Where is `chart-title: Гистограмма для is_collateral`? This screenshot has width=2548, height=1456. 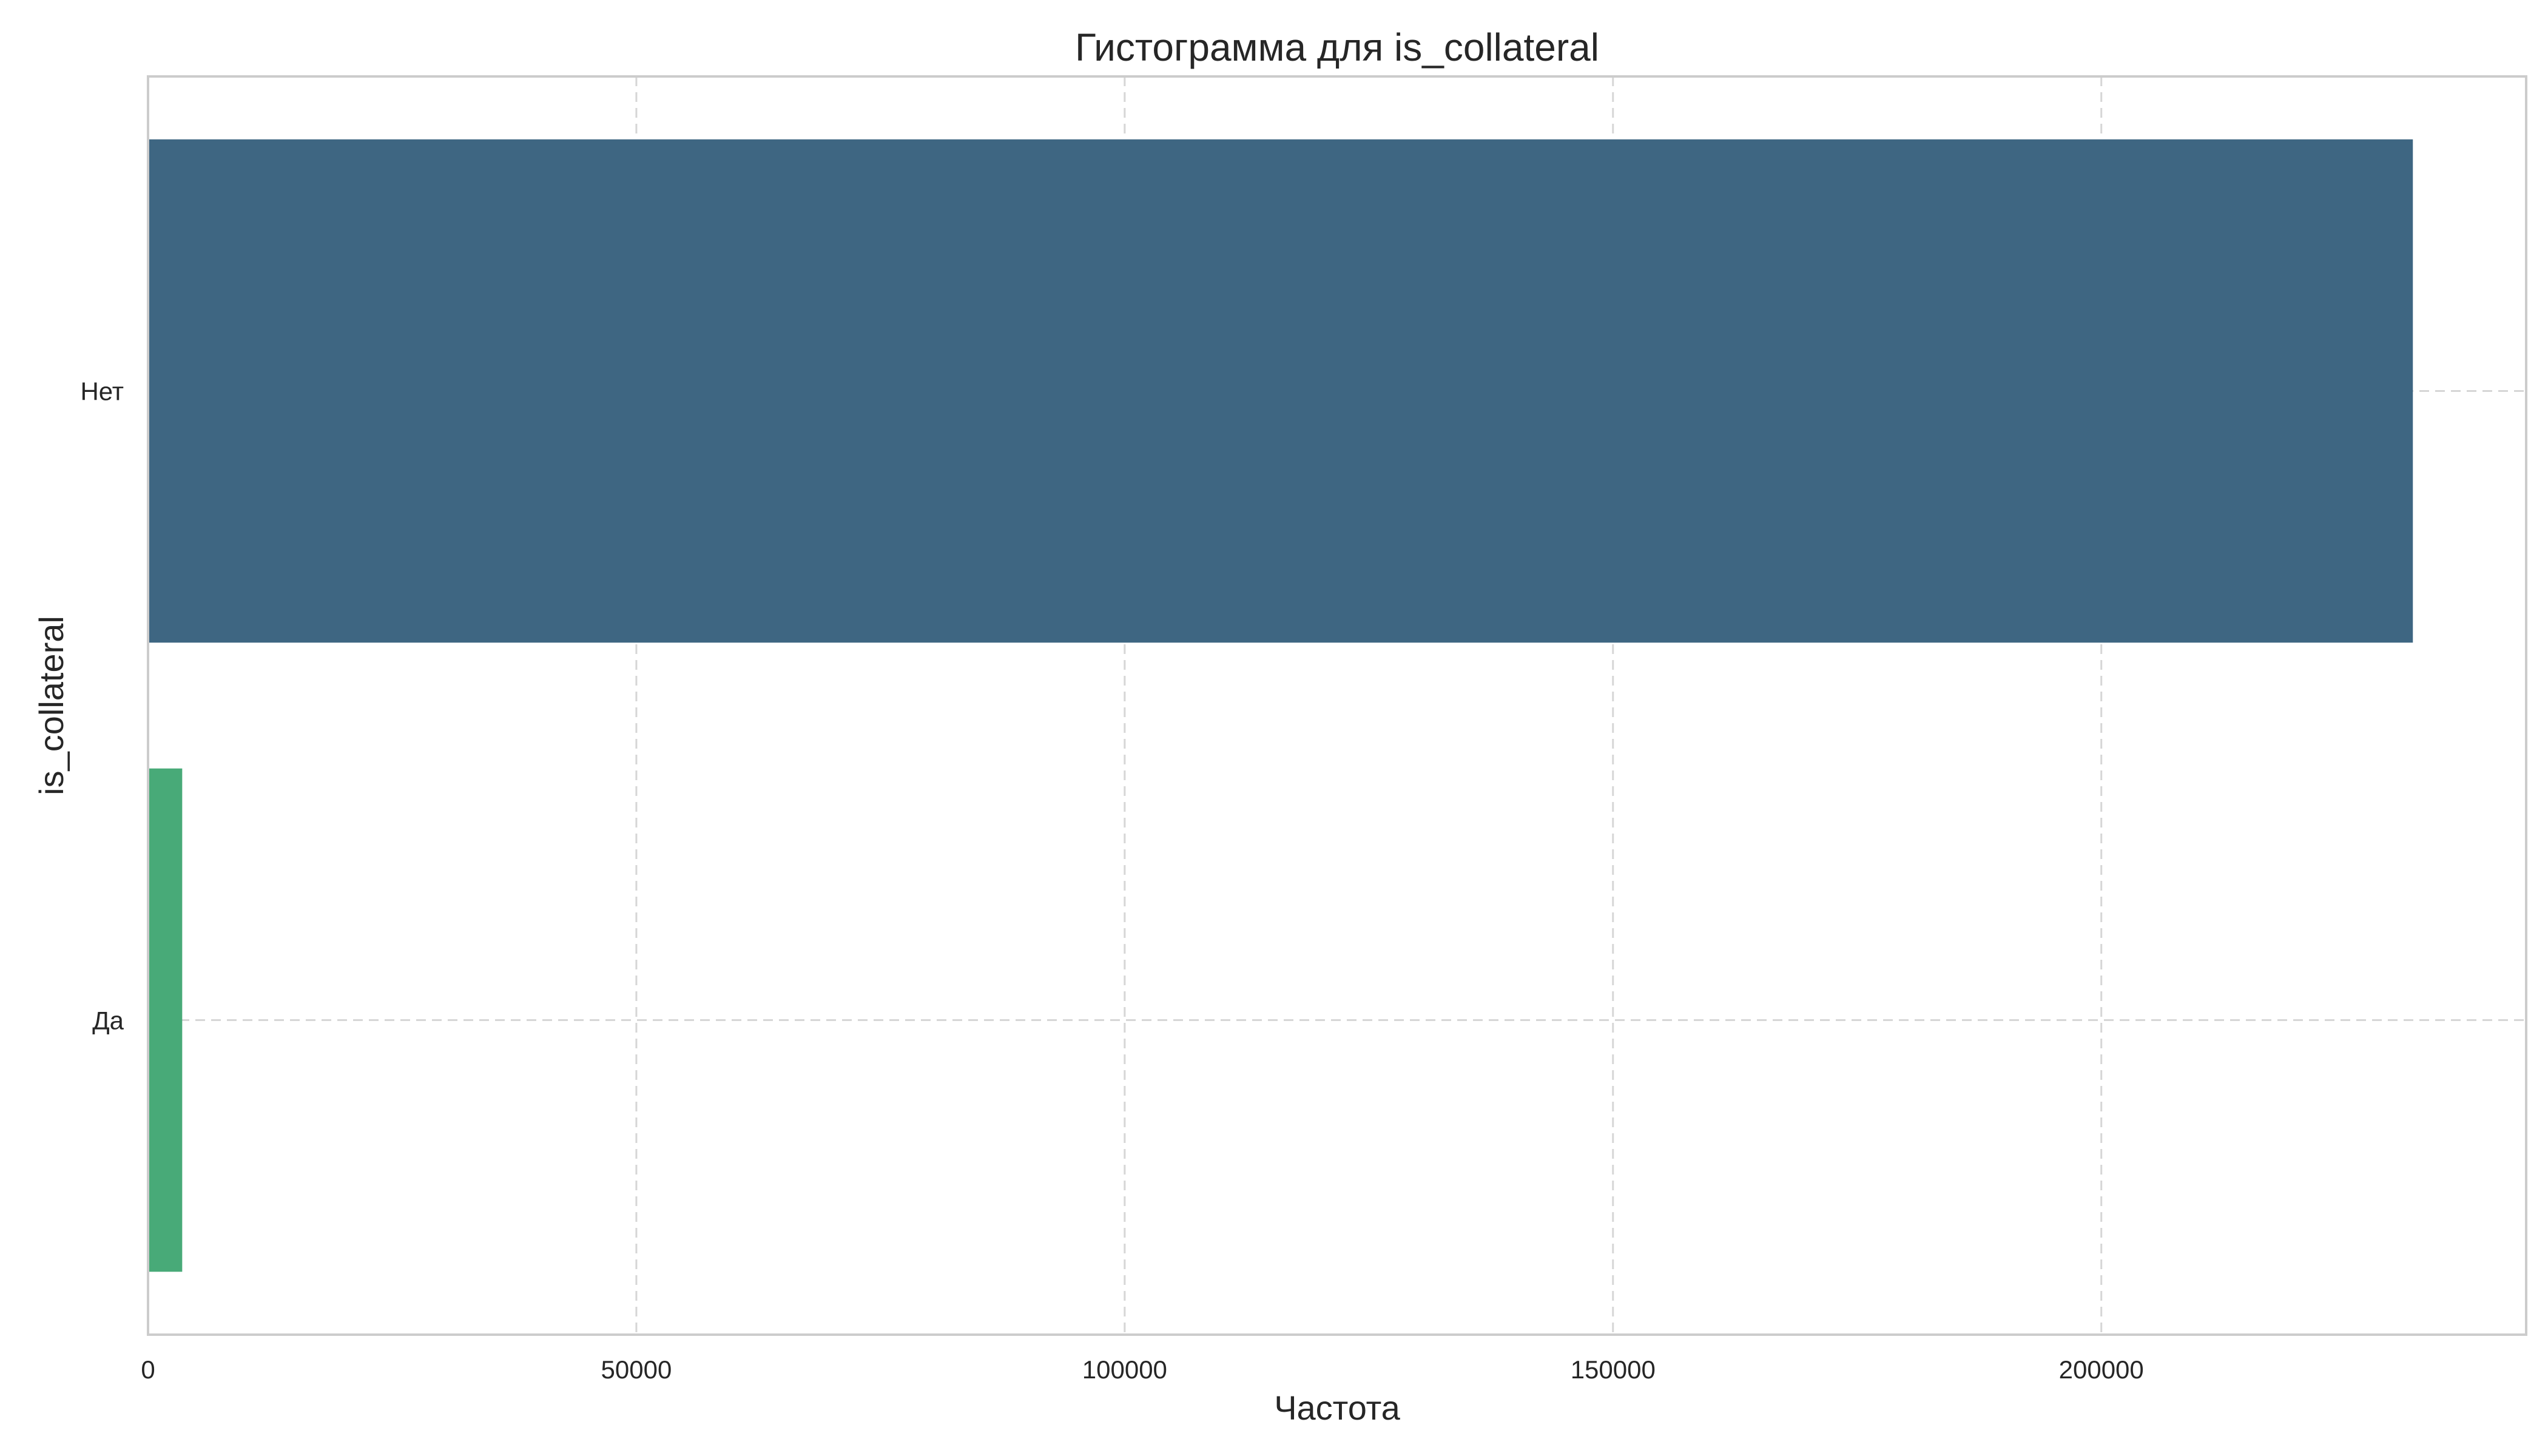
chart-title: Гистограмма для is_collateral is located at coordinates (1337, 47).